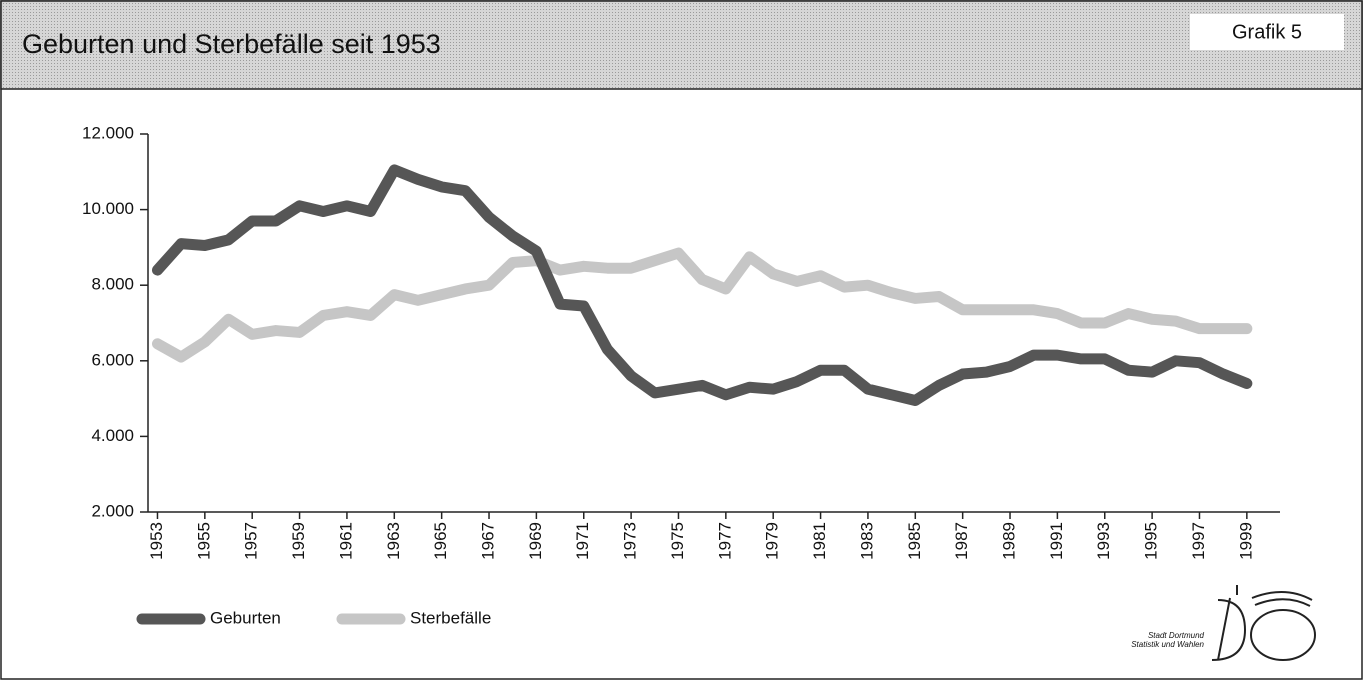 Image resolution: width=1363 pixels, height=685 pixels. I want to click on x-tick-label: 1993, so click(1103, 541).